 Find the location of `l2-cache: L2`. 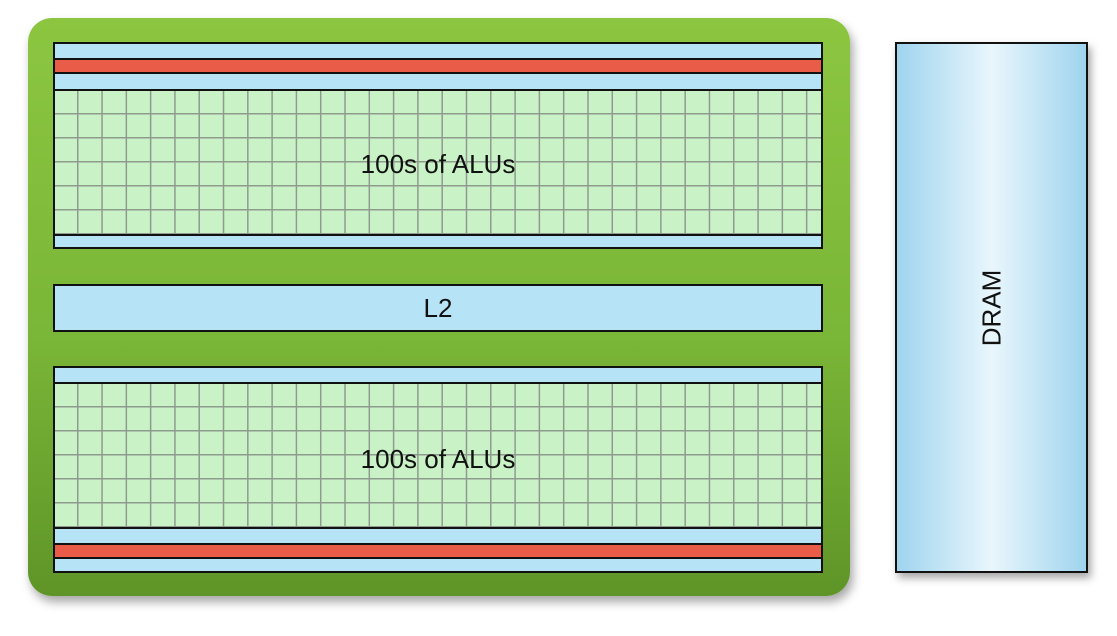

l2-cache: L2 is located at coordinates (438, 308).